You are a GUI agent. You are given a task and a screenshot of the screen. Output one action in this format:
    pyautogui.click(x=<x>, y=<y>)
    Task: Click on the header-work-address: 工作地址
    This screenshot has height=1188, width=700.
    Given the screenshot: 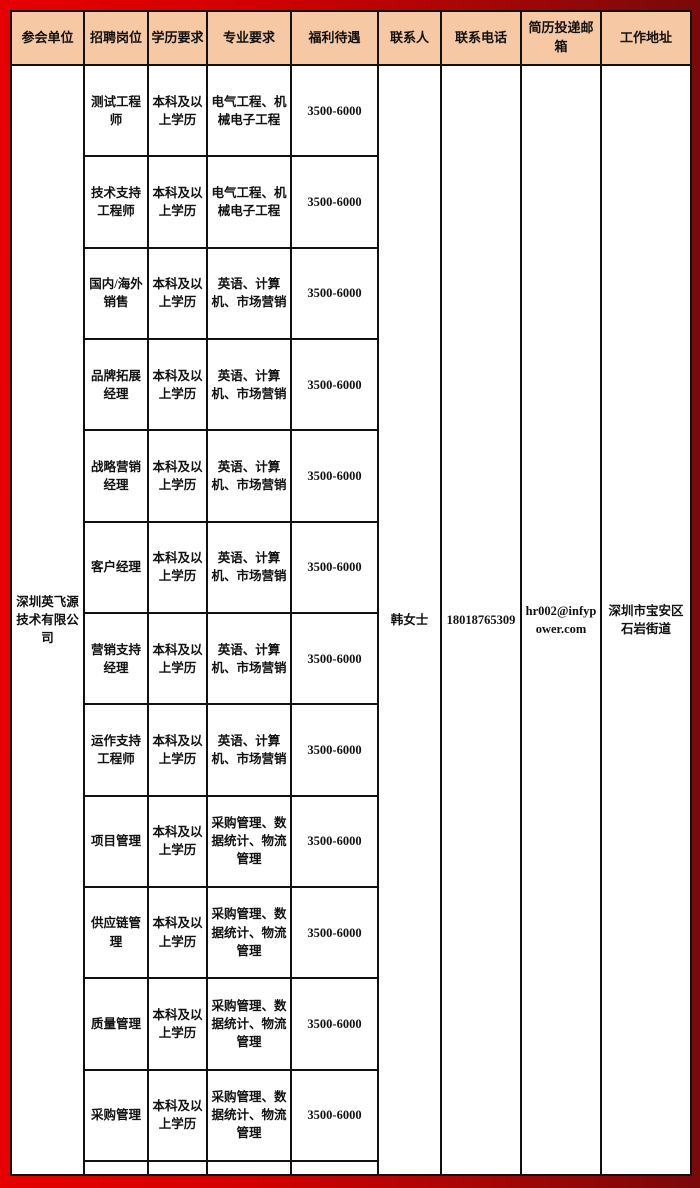 What is the action you would take?
    pyautogui.click(x=646, y=38)
    